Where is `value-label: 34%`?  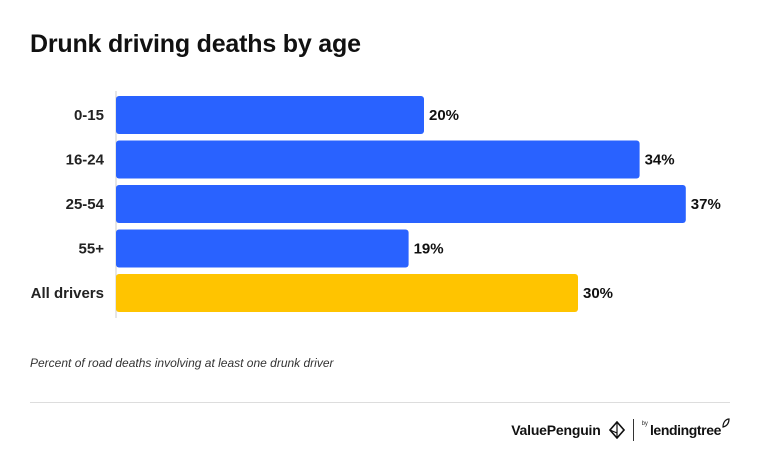
value-label: 34% is located at coordinates (660, 160).